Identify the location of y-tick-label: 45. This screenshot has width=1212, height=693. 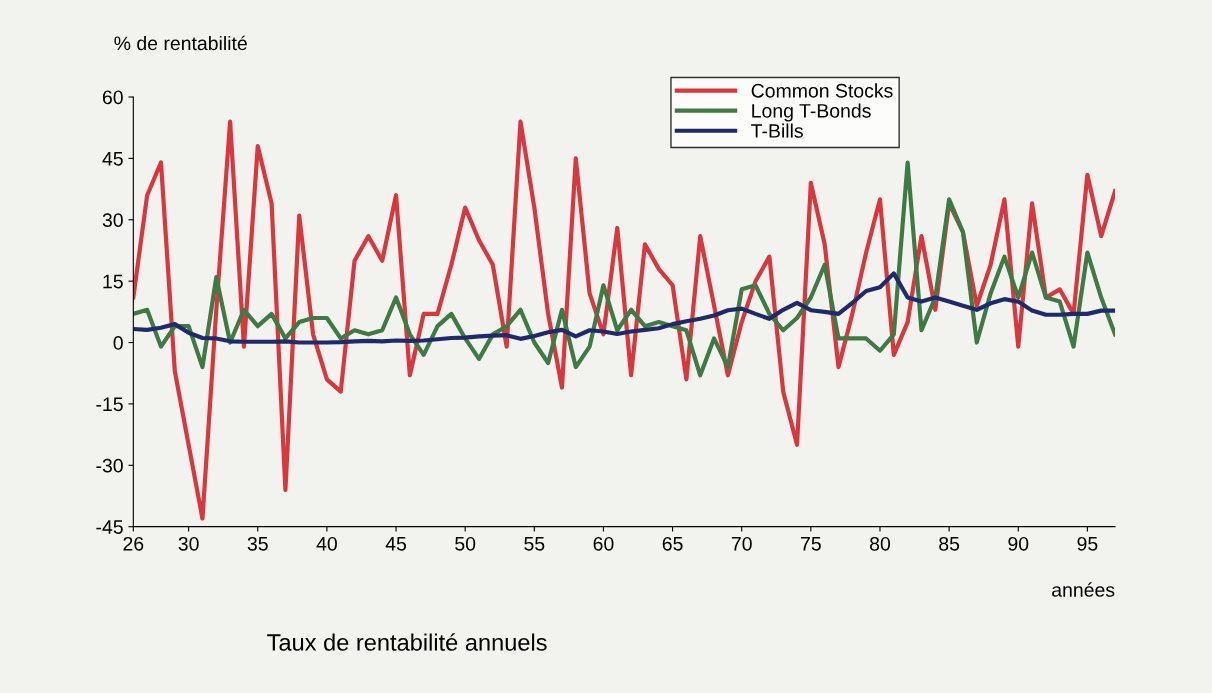
(112, 159).